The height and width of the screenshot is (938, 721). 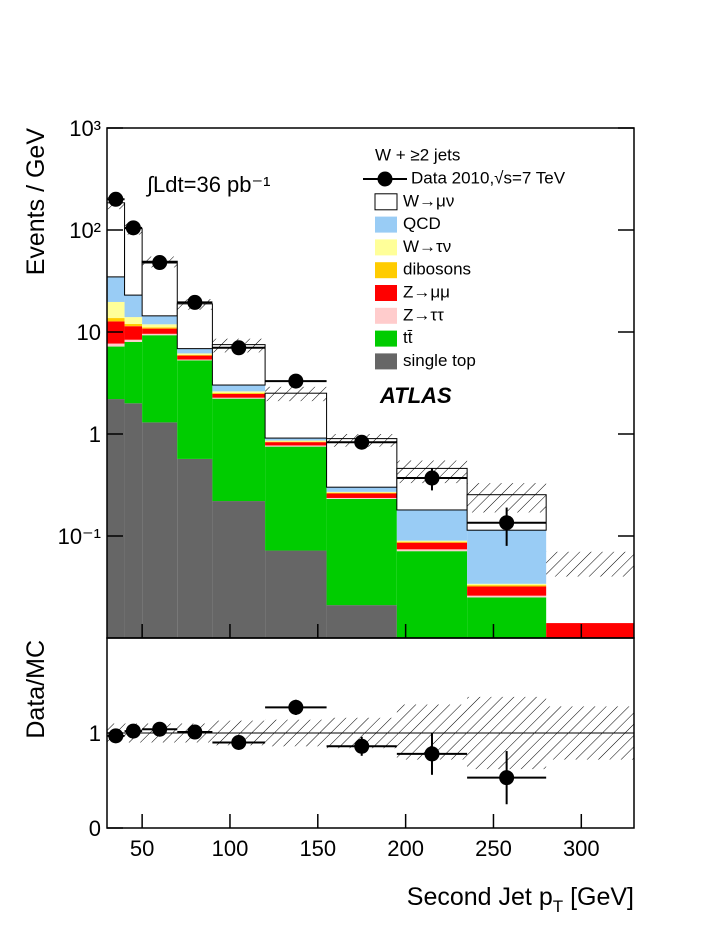 What do you see at coordinates (480, 897) in the screenshot?
I see `x-title-text: Second Jet p` at bounding box center [480, 897].